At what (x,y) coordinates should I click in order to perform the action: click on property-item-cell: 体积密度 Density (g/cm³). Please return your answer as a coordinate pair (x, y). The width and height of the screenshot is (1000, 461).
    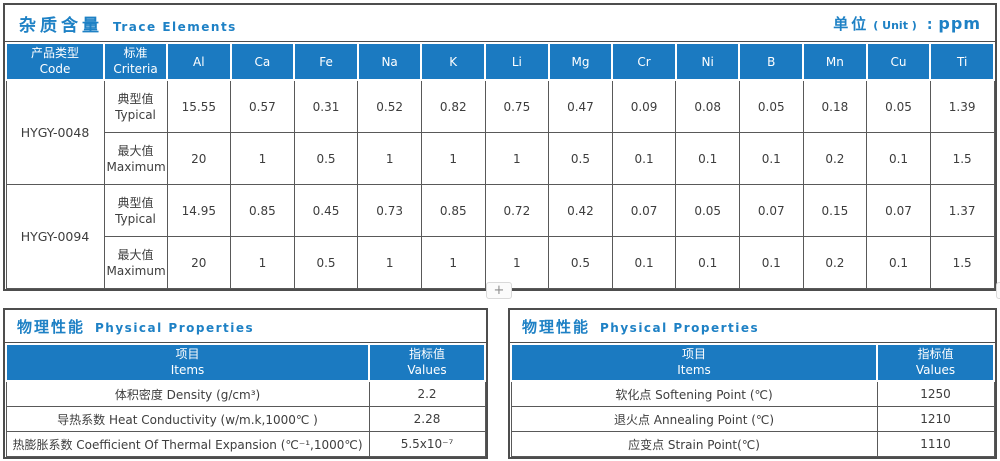
    Looking at the image, I should click on (187, 394).